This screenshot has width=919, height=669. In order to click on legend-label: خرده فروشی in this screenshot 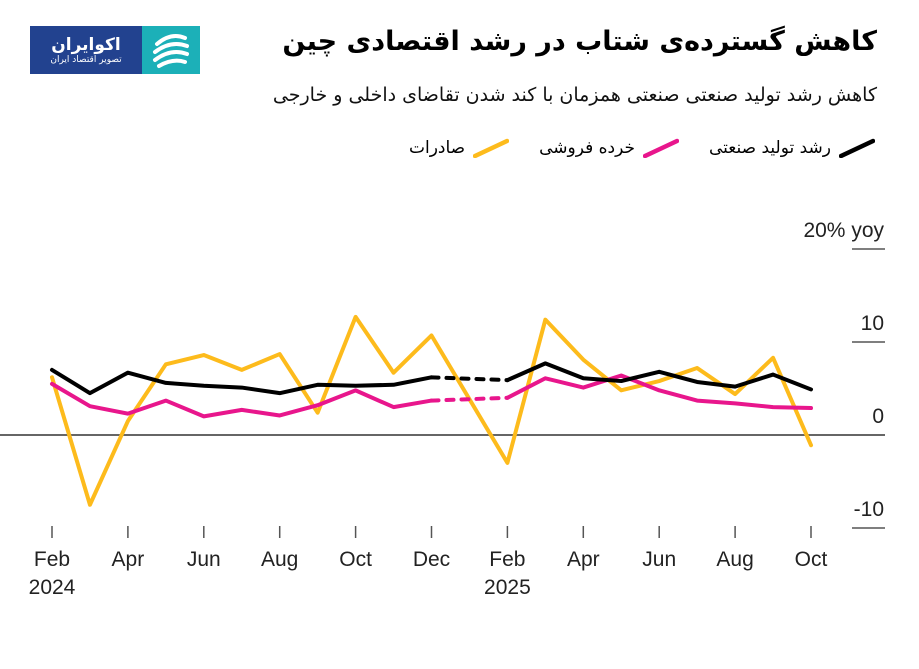, I will do `click(587, 148)`.